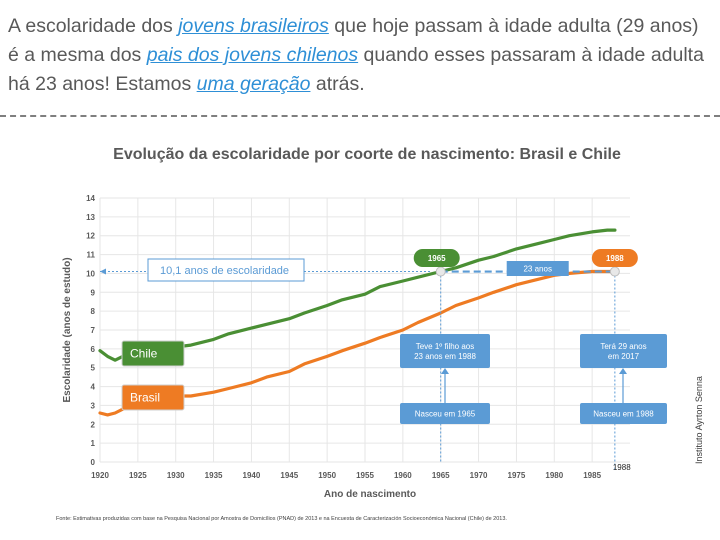 Image resolution: width=720 pixels, height=540 pixels. What do you see at coordinates (93, 349) in the screenshot?
I see `y-tick-label: 6` at bounding box center [93, 349].